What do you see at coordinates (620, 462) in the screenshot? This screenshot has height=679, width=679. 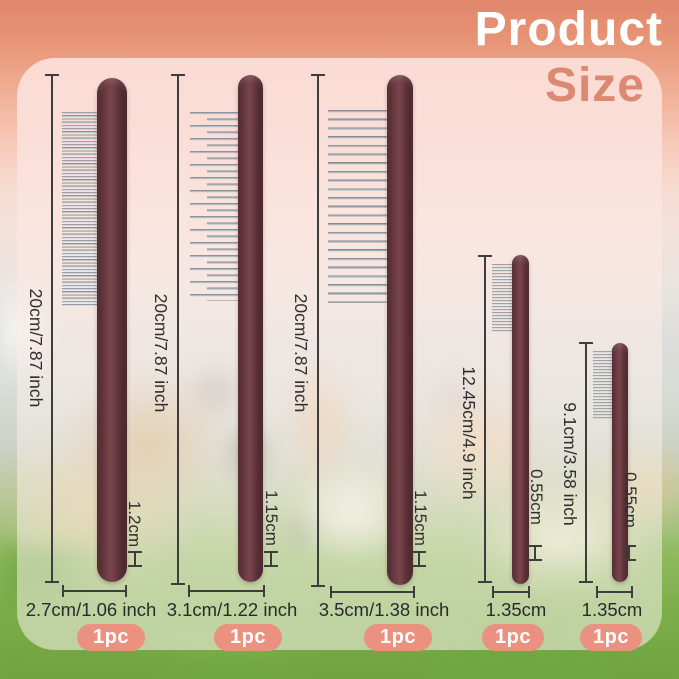 I see `comb-5-handle` at bounding box center [620, 462].